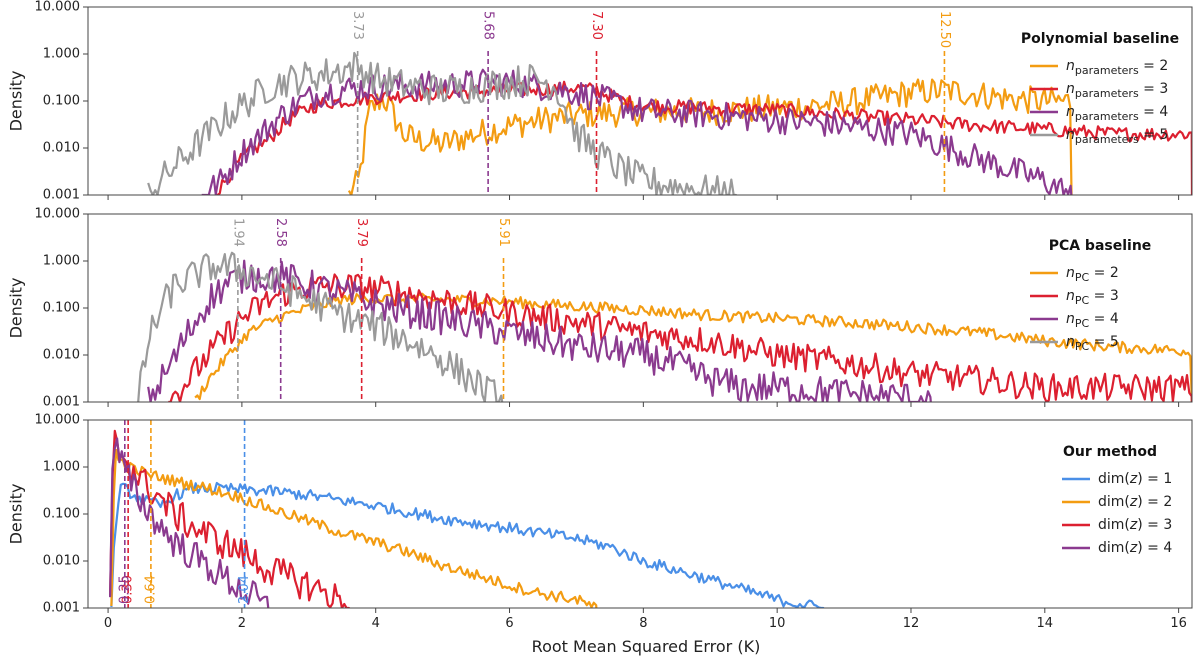  I want to click on legend-entry: nparameters = 5, so click(1117, 136).